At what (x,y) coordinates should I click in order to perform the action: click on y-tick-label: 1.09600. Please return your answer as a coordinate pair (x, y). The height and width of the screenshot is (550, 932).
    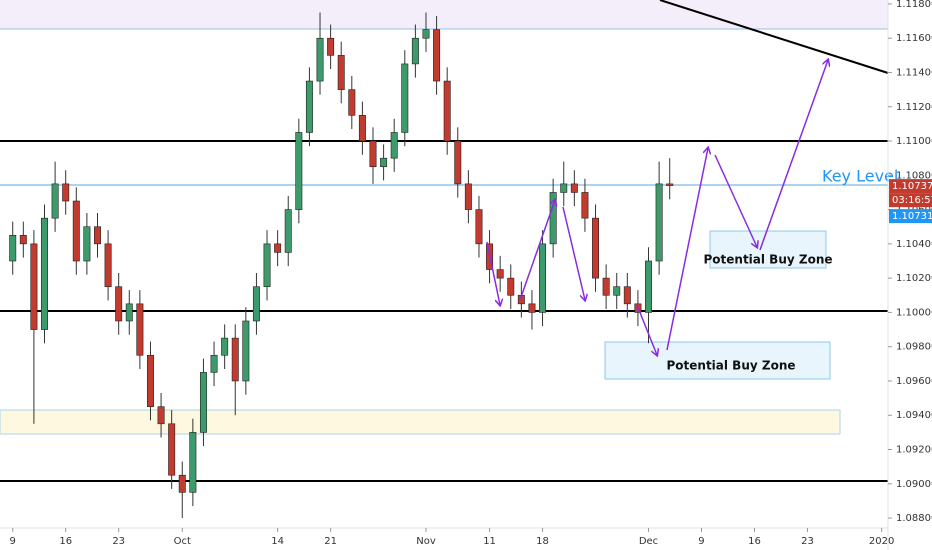
    Looking at the image, I should click on (914, 381).